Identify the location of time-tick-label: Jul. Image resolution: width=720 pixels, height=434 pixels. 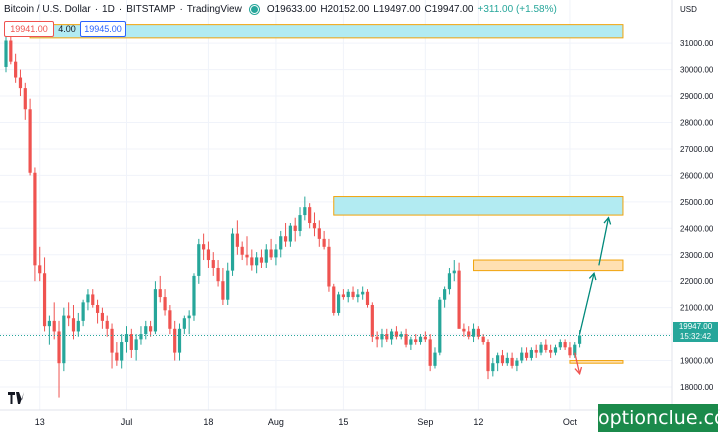
(127, 422).